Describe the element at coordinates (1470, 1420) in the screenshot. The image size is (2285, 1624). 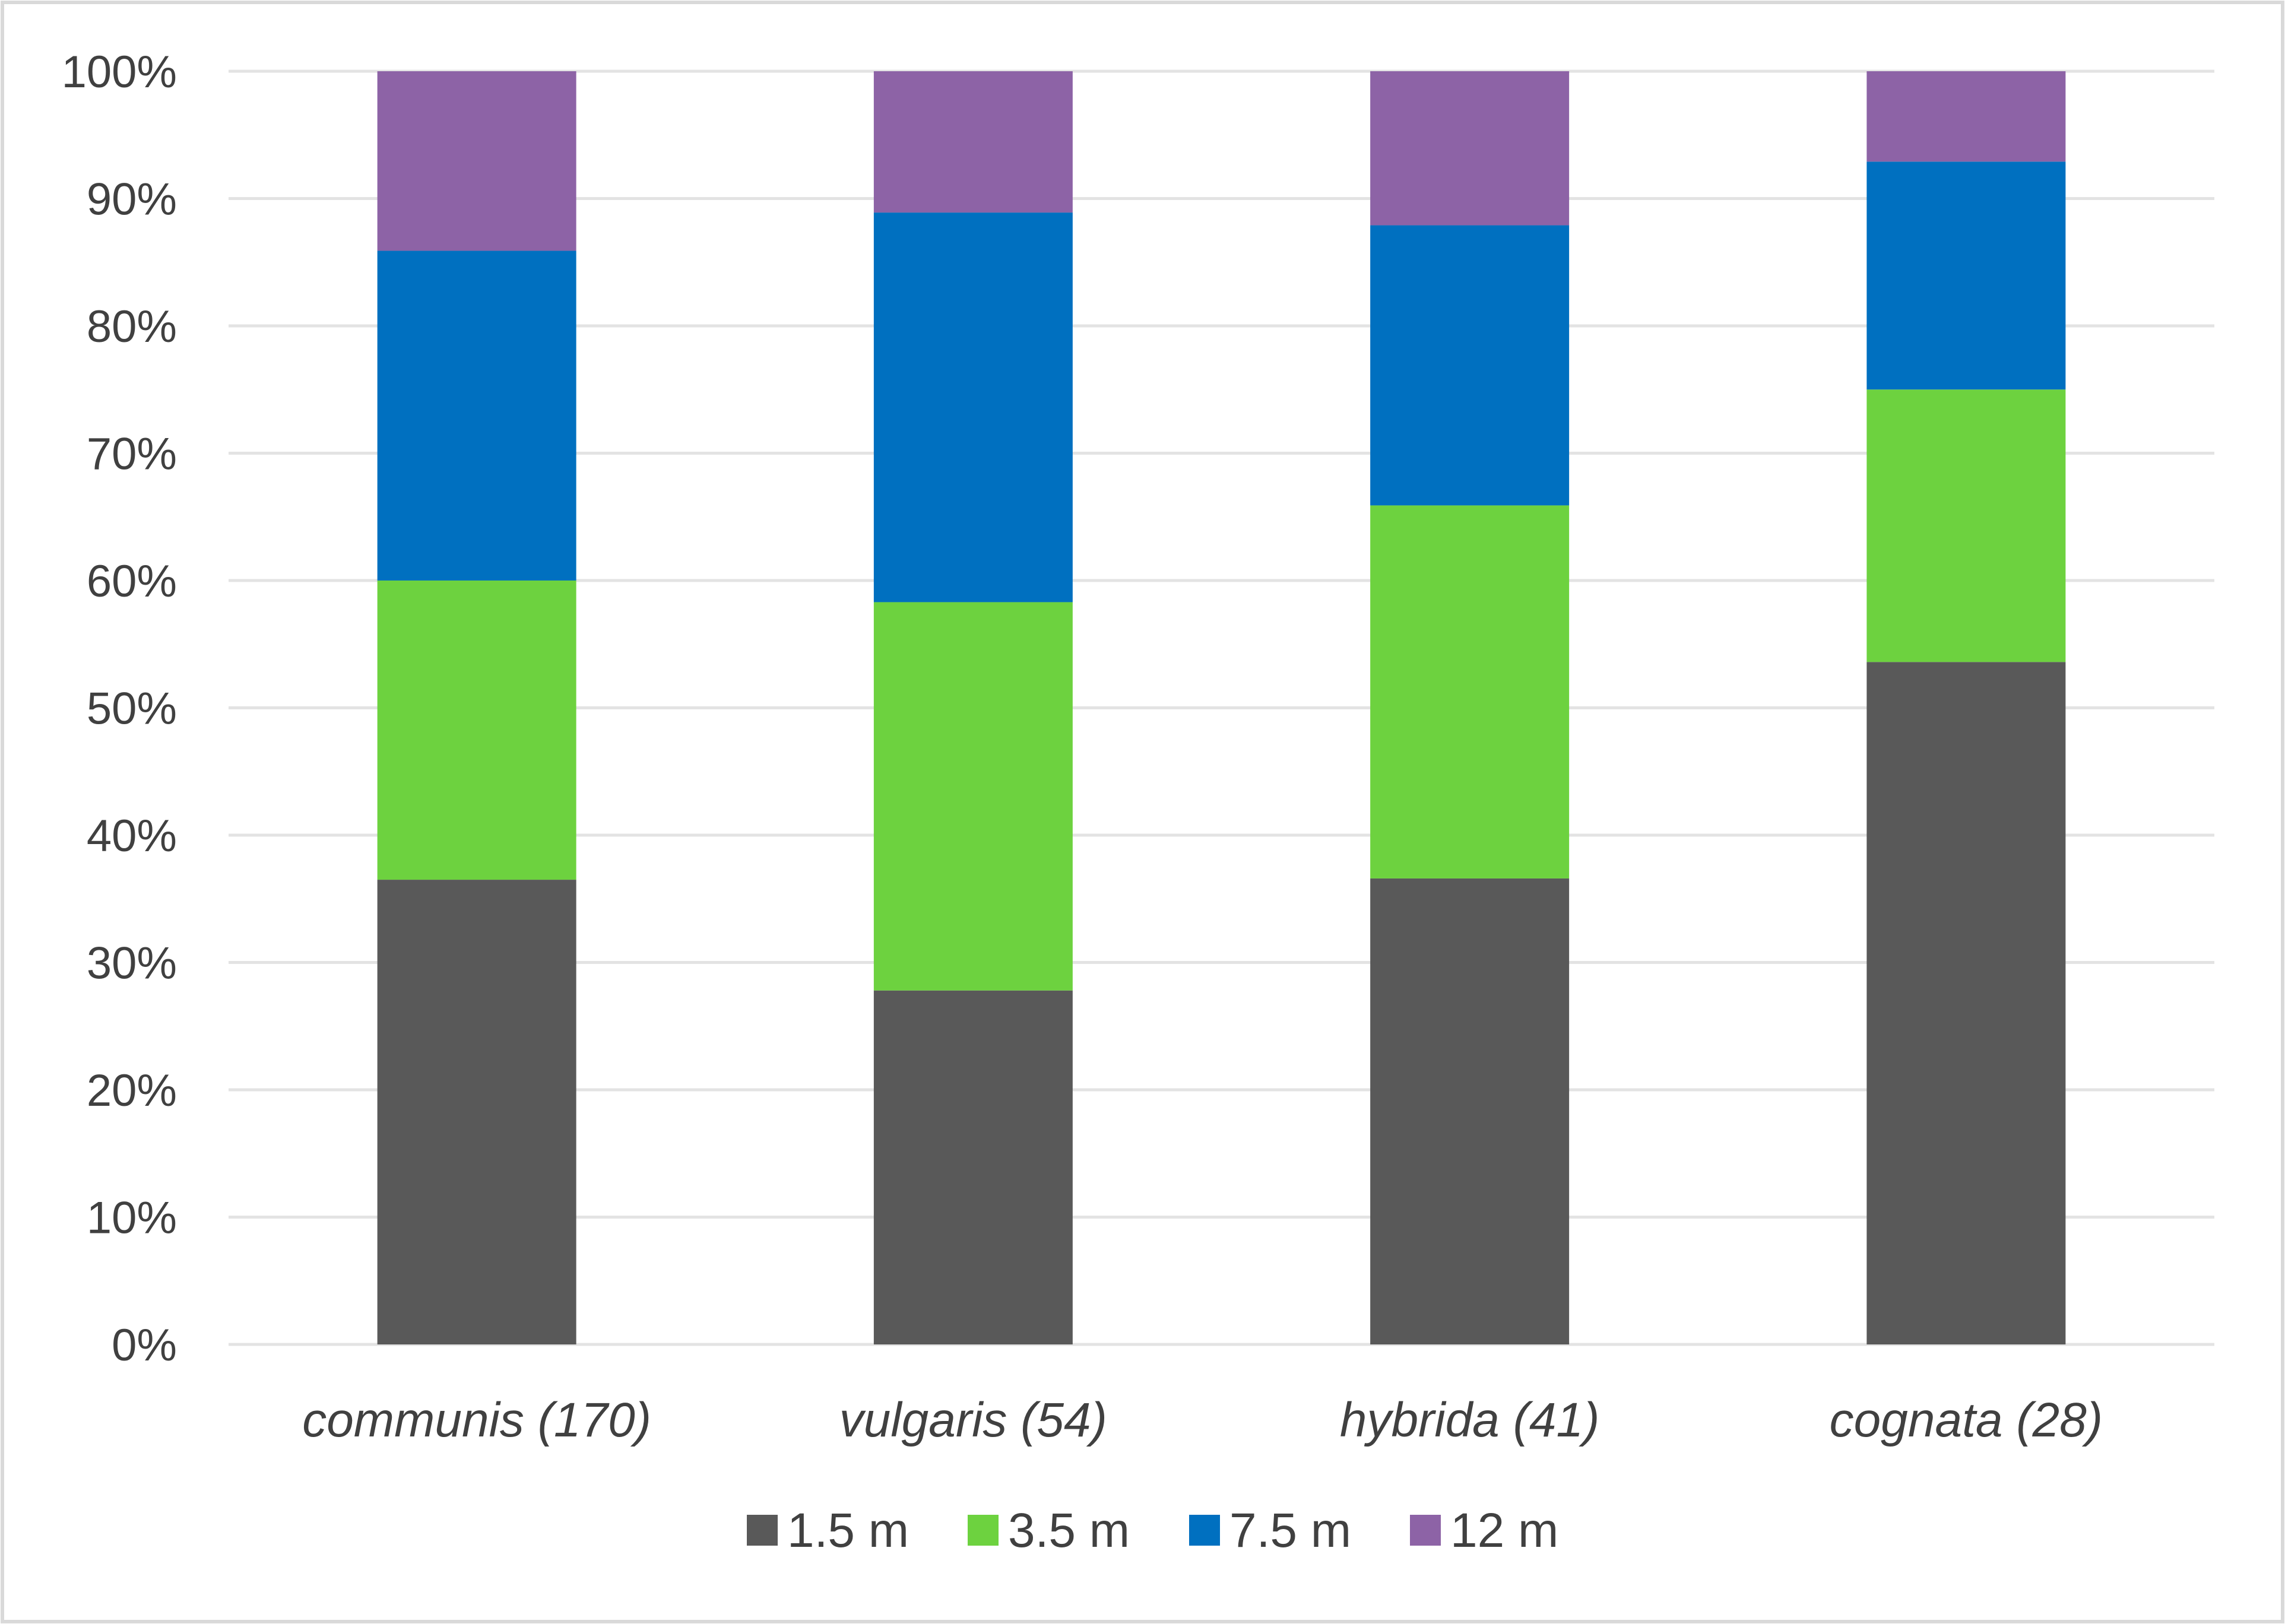
I see `x-category-label: hybrida (41)` at that location.